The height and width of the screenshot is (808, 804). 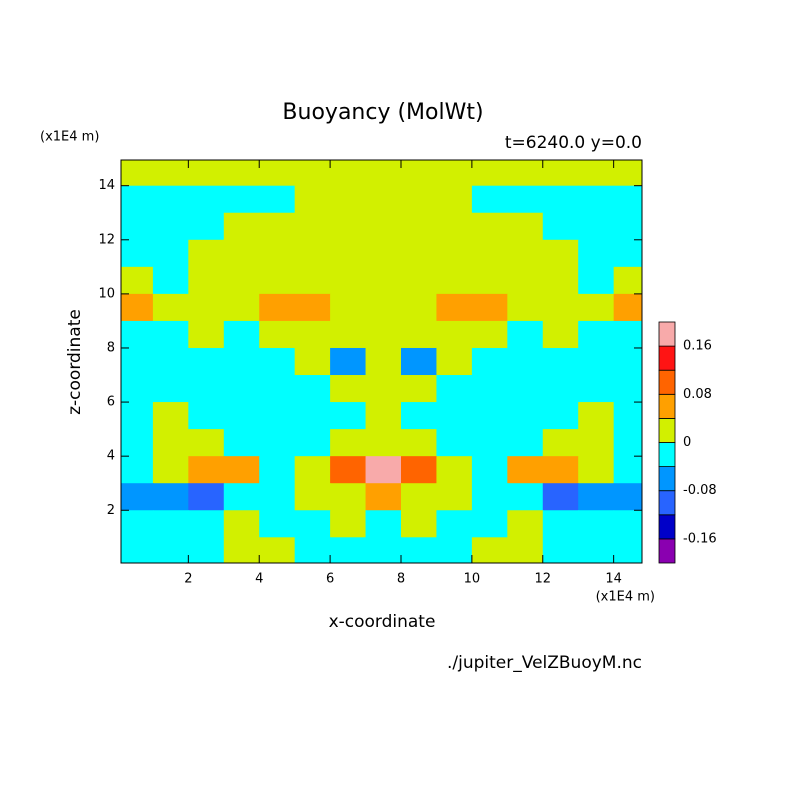 I want to click on x-tick-label: 6, so click(x=330, y=579).